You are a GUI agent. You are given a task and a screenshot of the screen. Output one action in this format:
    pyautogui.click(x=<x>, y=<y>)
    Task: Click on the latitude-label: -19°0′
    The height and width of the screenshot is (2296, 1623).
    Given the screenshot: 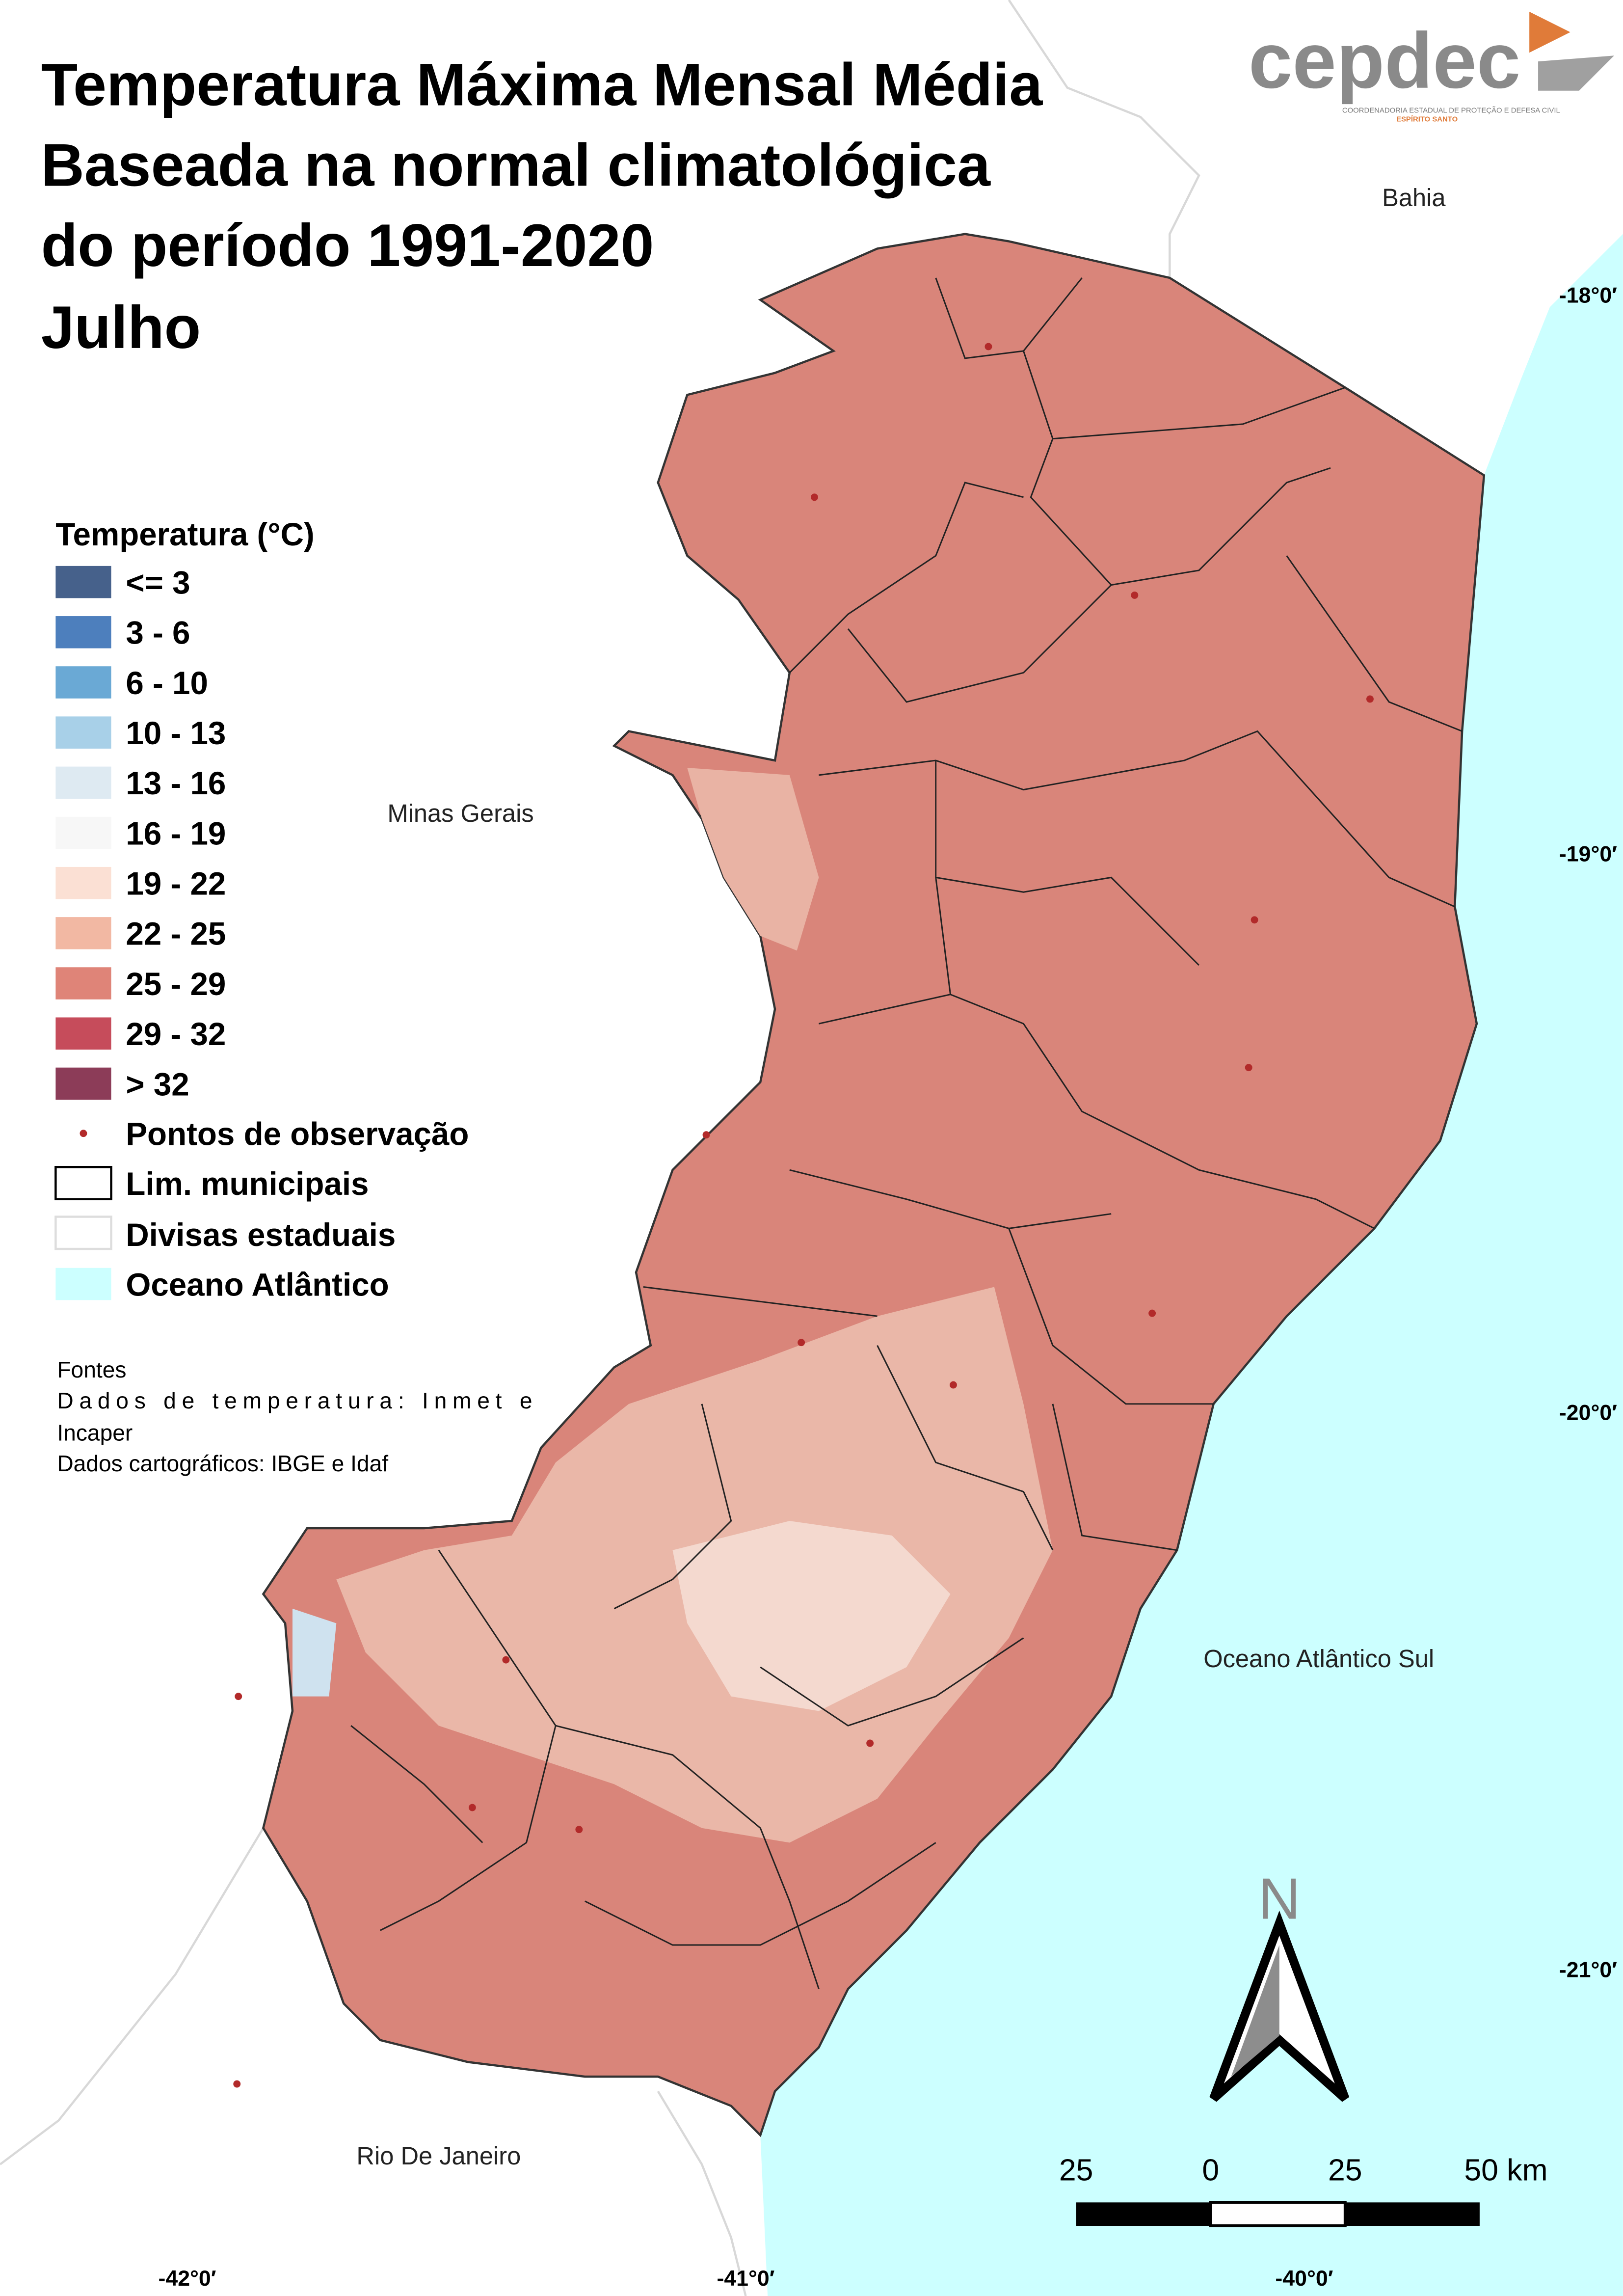 What is the action you would take?
    pyautogui.click(x=1588, y=854)
    